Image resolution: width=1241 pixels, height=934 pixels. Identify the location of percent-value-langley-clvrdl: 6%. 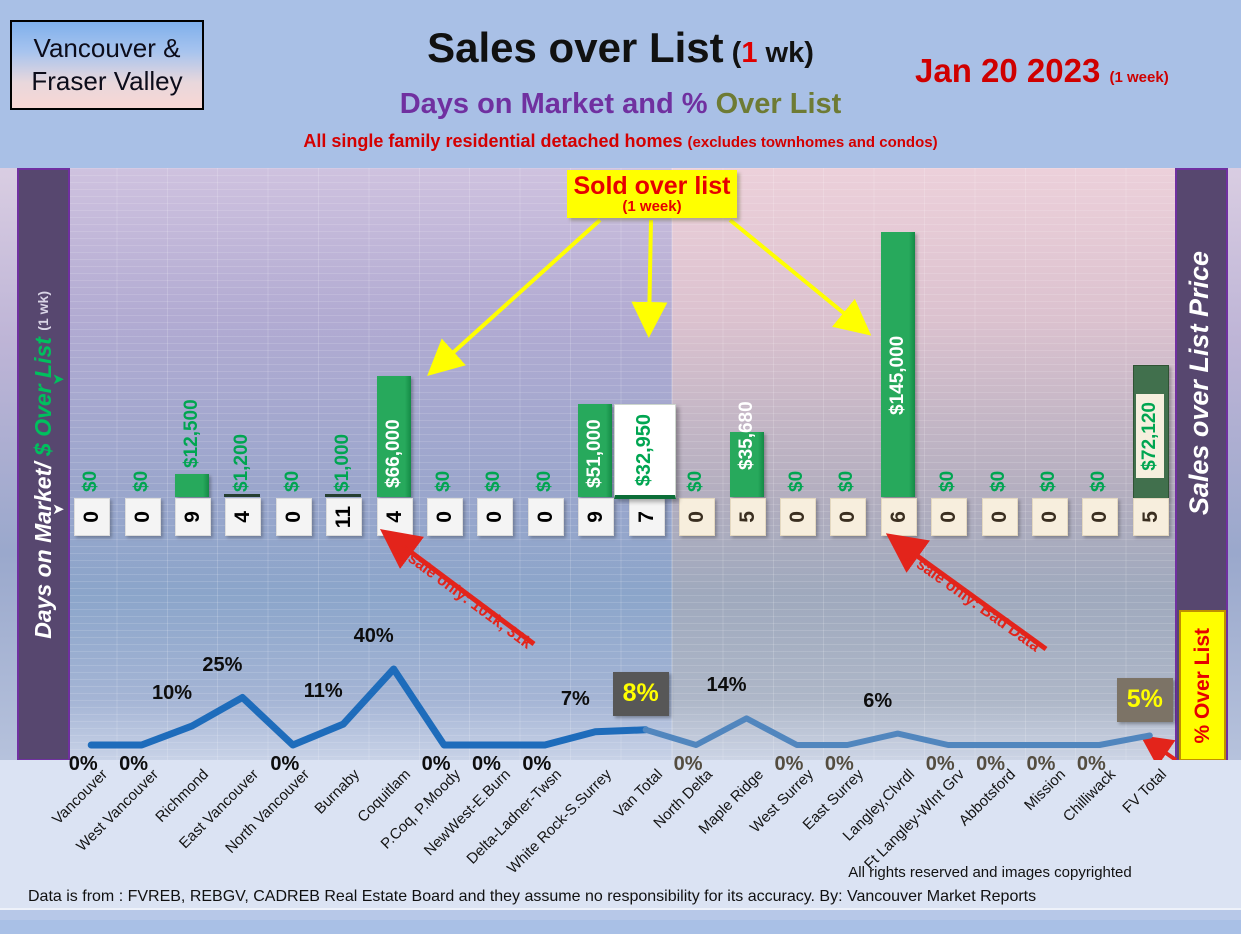
(878, 700).